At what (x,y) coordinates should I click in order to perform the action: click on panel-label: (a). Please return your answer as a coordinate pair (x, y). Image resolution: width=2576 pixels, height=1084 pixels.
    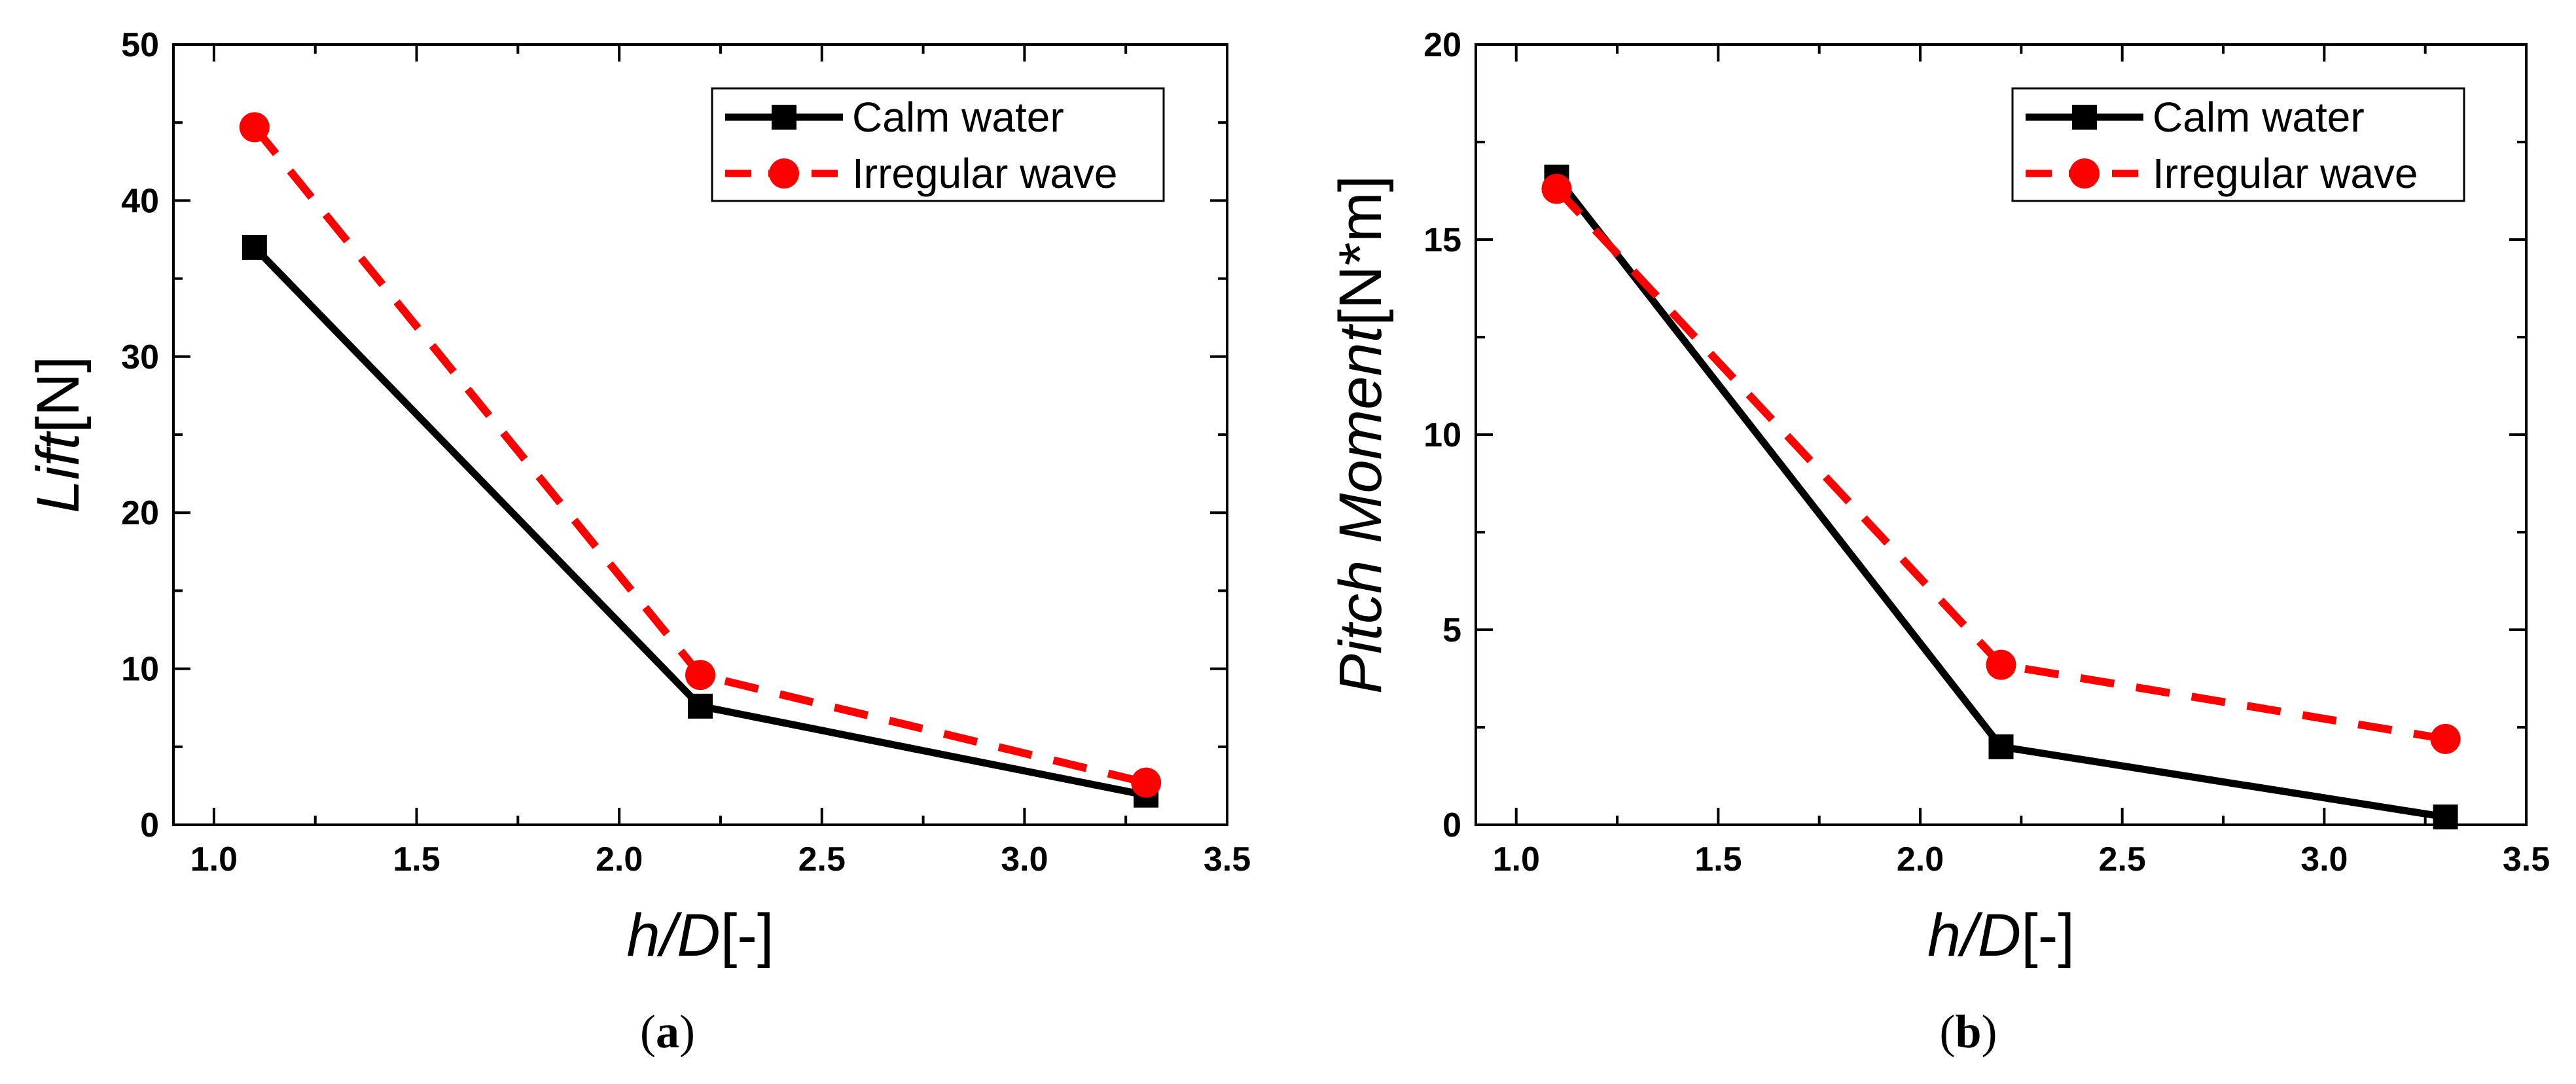
    Looking at the image, I should click on (667, 1031).